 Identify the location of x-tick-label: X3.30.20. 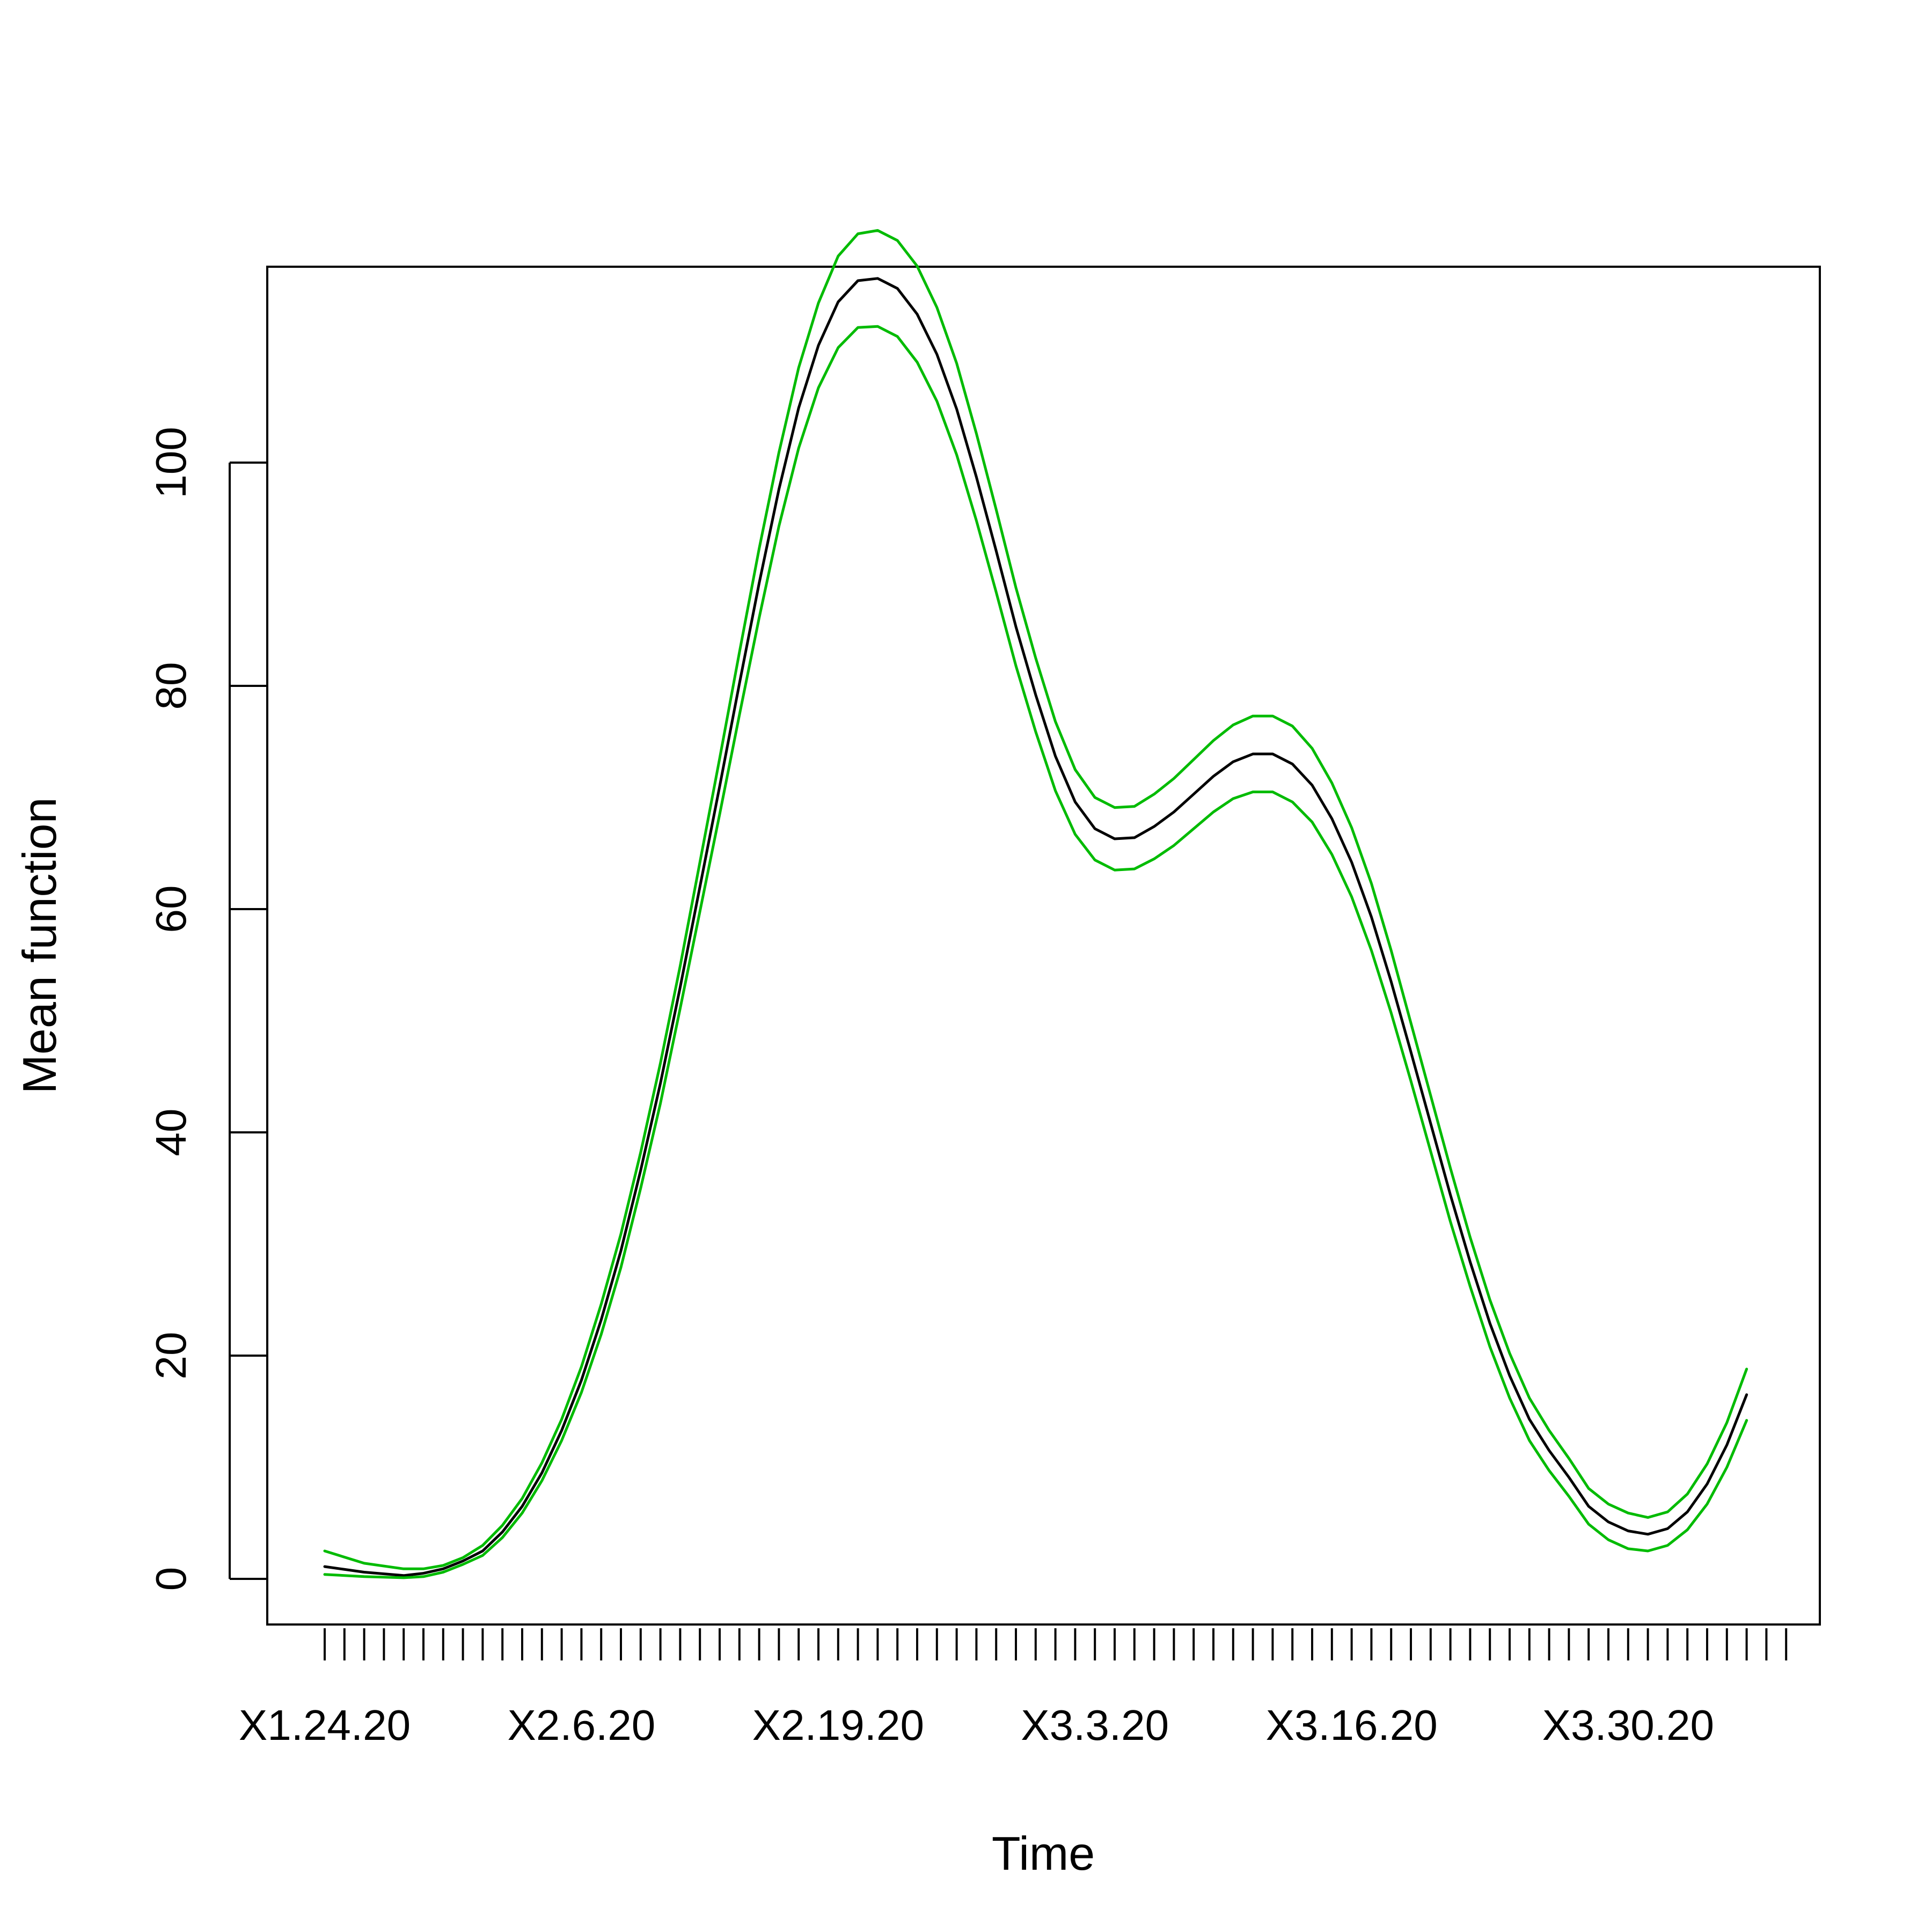
(1628, 1725).